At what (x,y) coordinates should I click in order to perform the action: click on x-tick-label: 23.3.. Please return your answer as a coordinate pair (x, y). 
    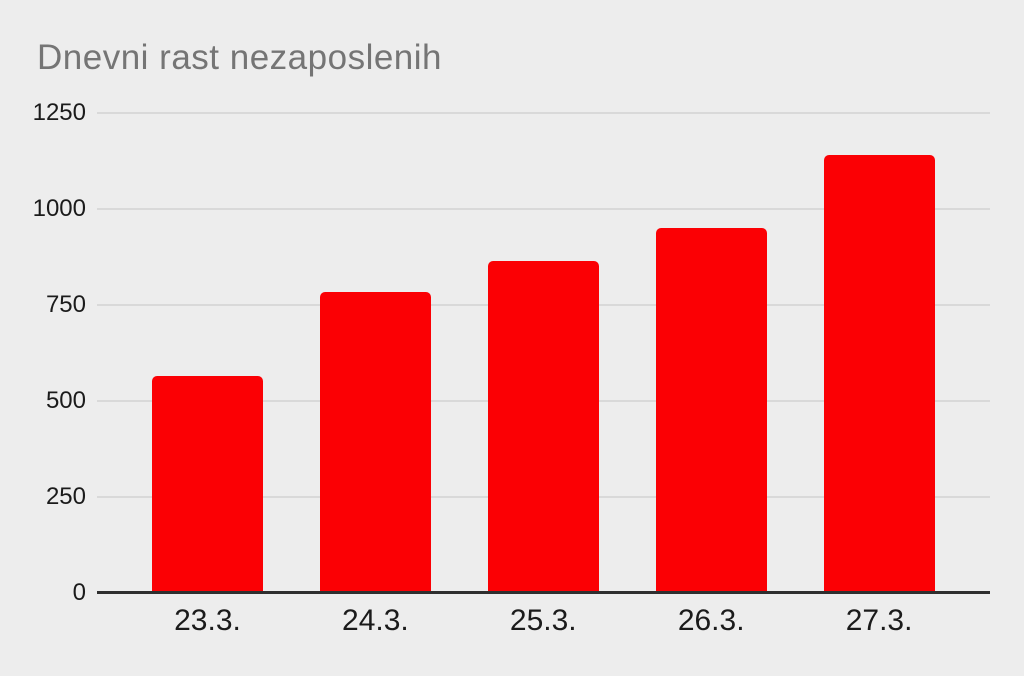
    Looking at the image, I should click on (207, 620).